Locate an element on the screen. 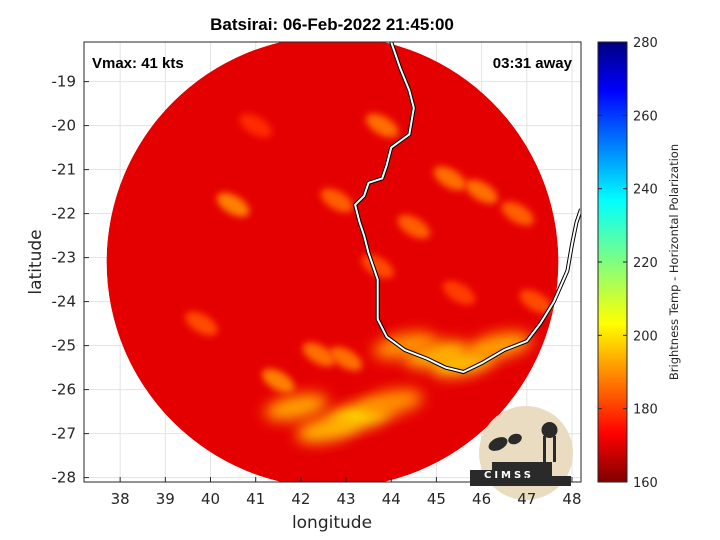 The width and height of the screenshot is (720, 540). cimss-logo: CIMSS is located at coordinates (521, 453).